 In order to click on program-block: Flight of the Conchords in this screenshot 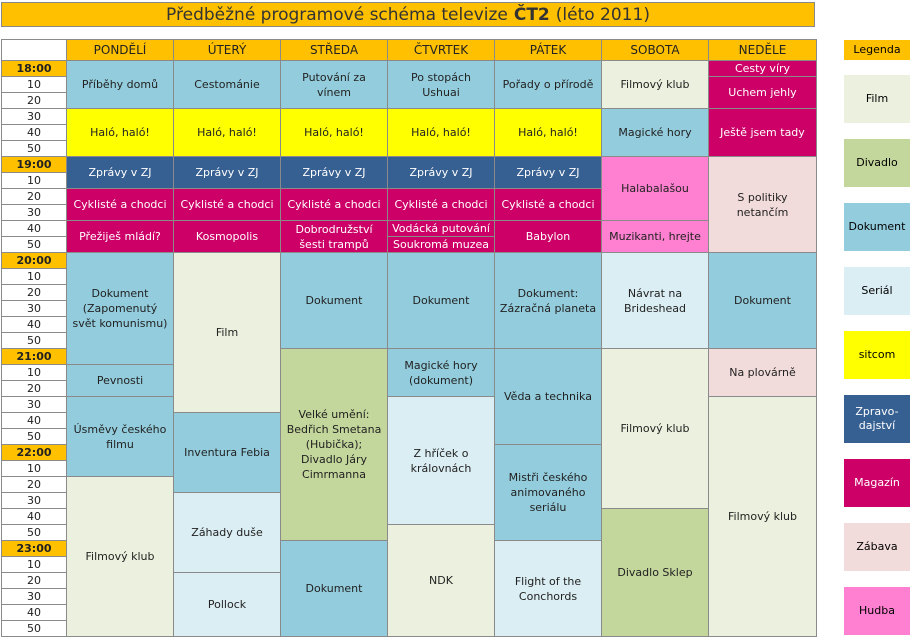, I will do `click(548, 588)`.